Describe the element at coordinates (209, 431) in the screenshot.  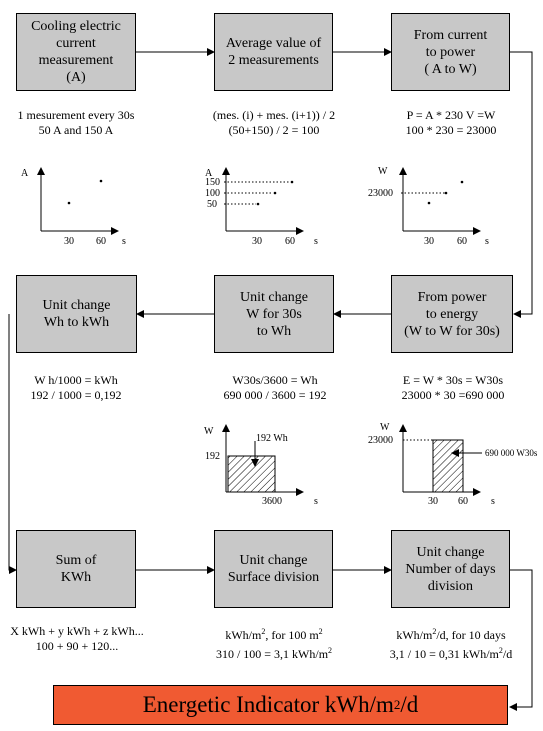
I see `chart-4-y-label: W` at that location.